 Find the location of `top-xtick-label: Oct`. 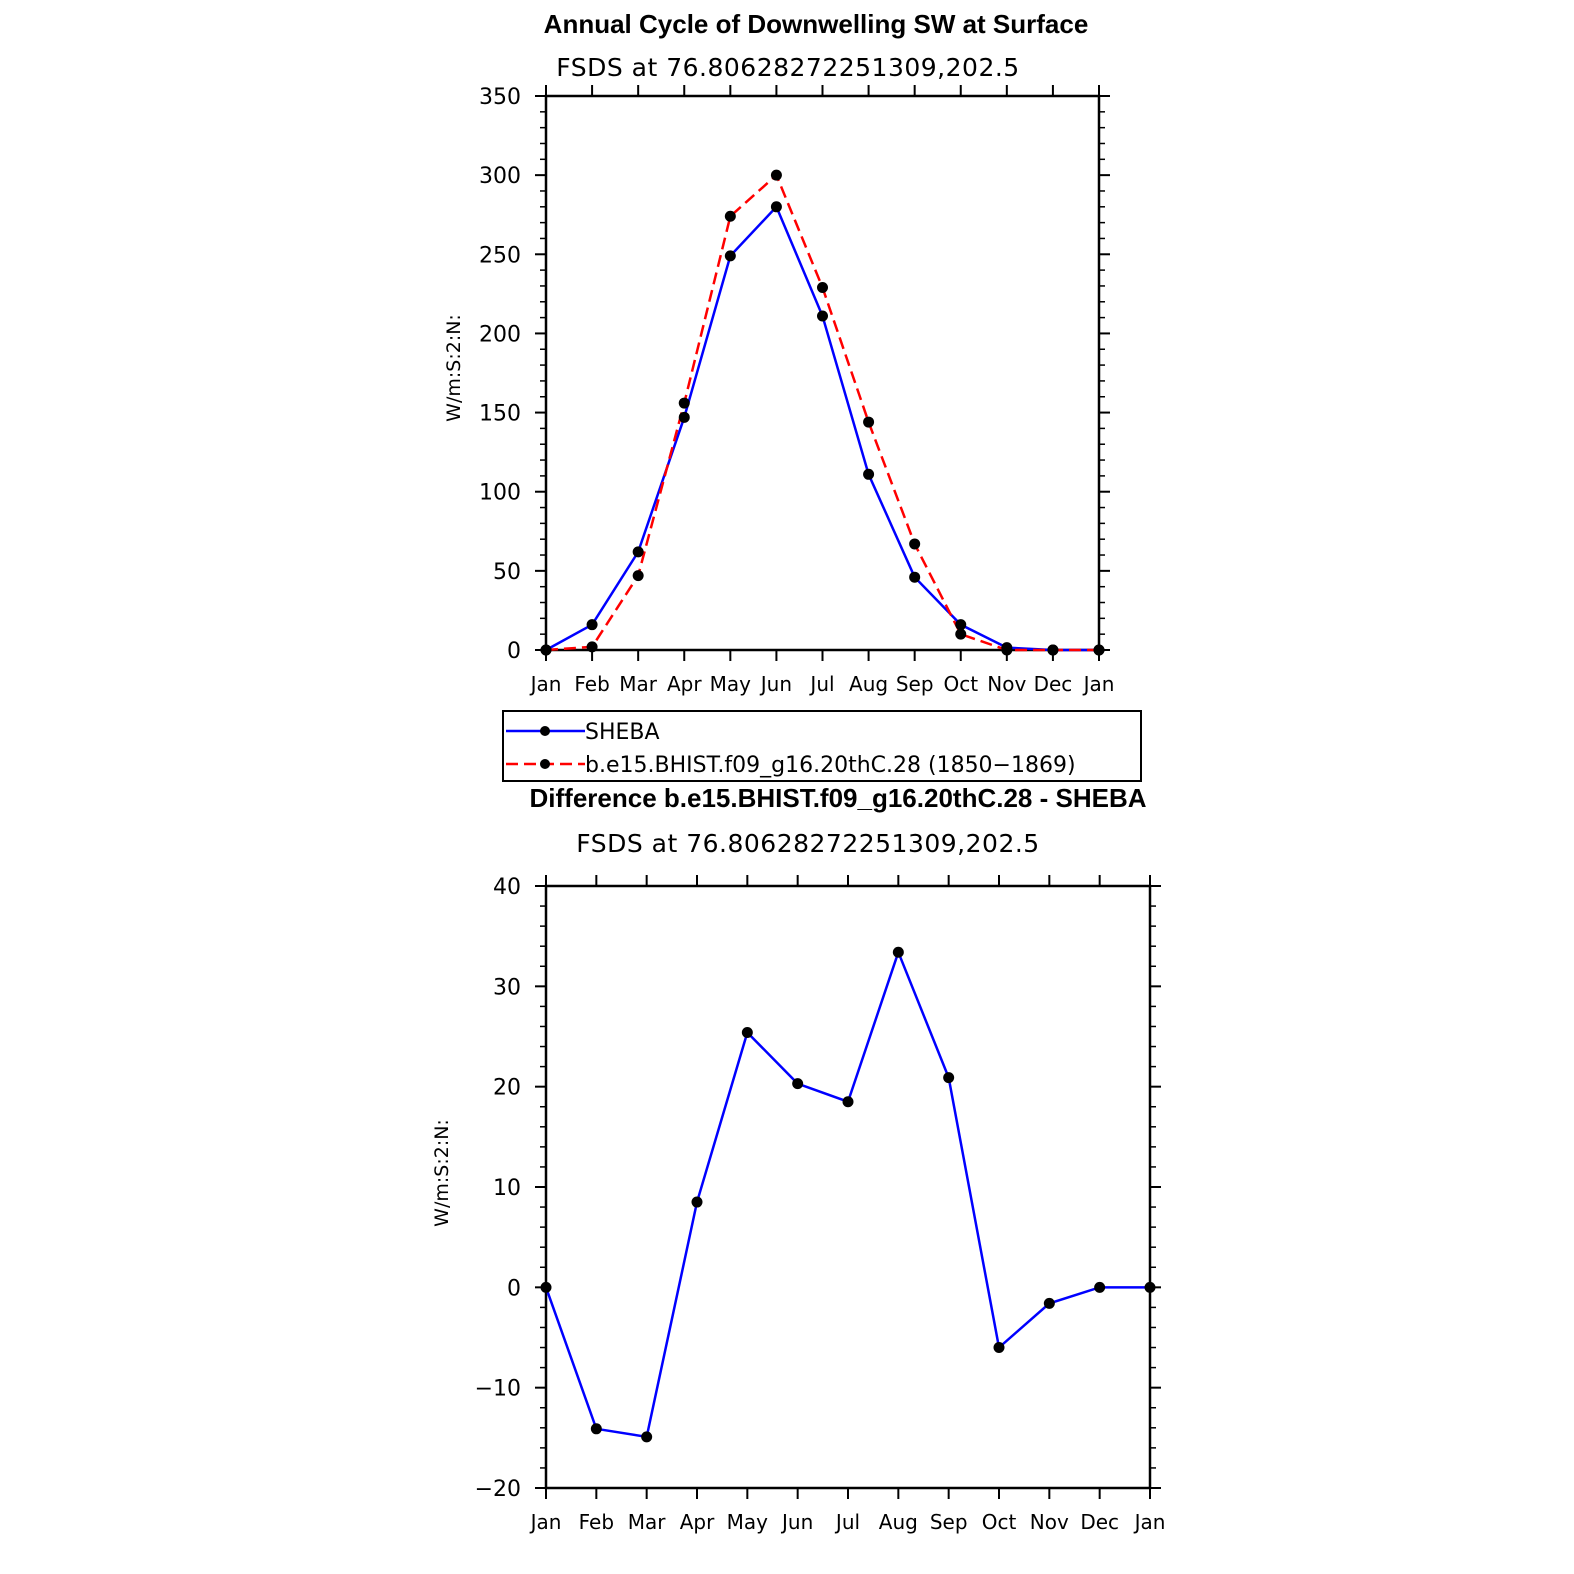

top-xtick-label: Oct is located at coordinates (960, 684).